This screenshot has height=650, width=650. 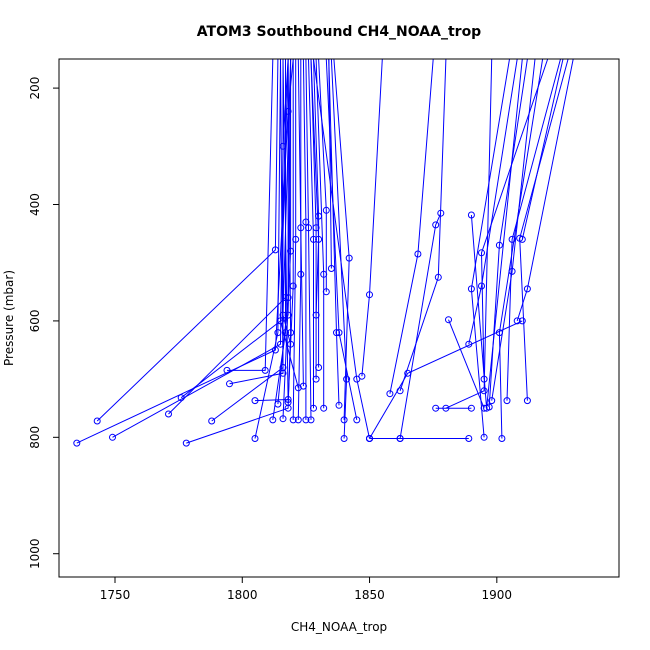 I want to click on x-tick-label: 1750, so click(x=115, y=595).